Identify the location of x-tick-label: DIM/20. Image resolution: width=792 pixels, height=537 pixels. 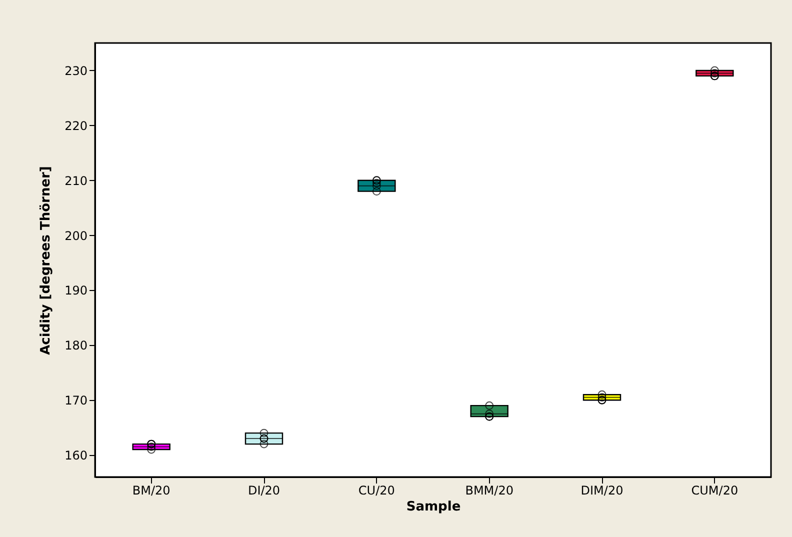
(602, 491).